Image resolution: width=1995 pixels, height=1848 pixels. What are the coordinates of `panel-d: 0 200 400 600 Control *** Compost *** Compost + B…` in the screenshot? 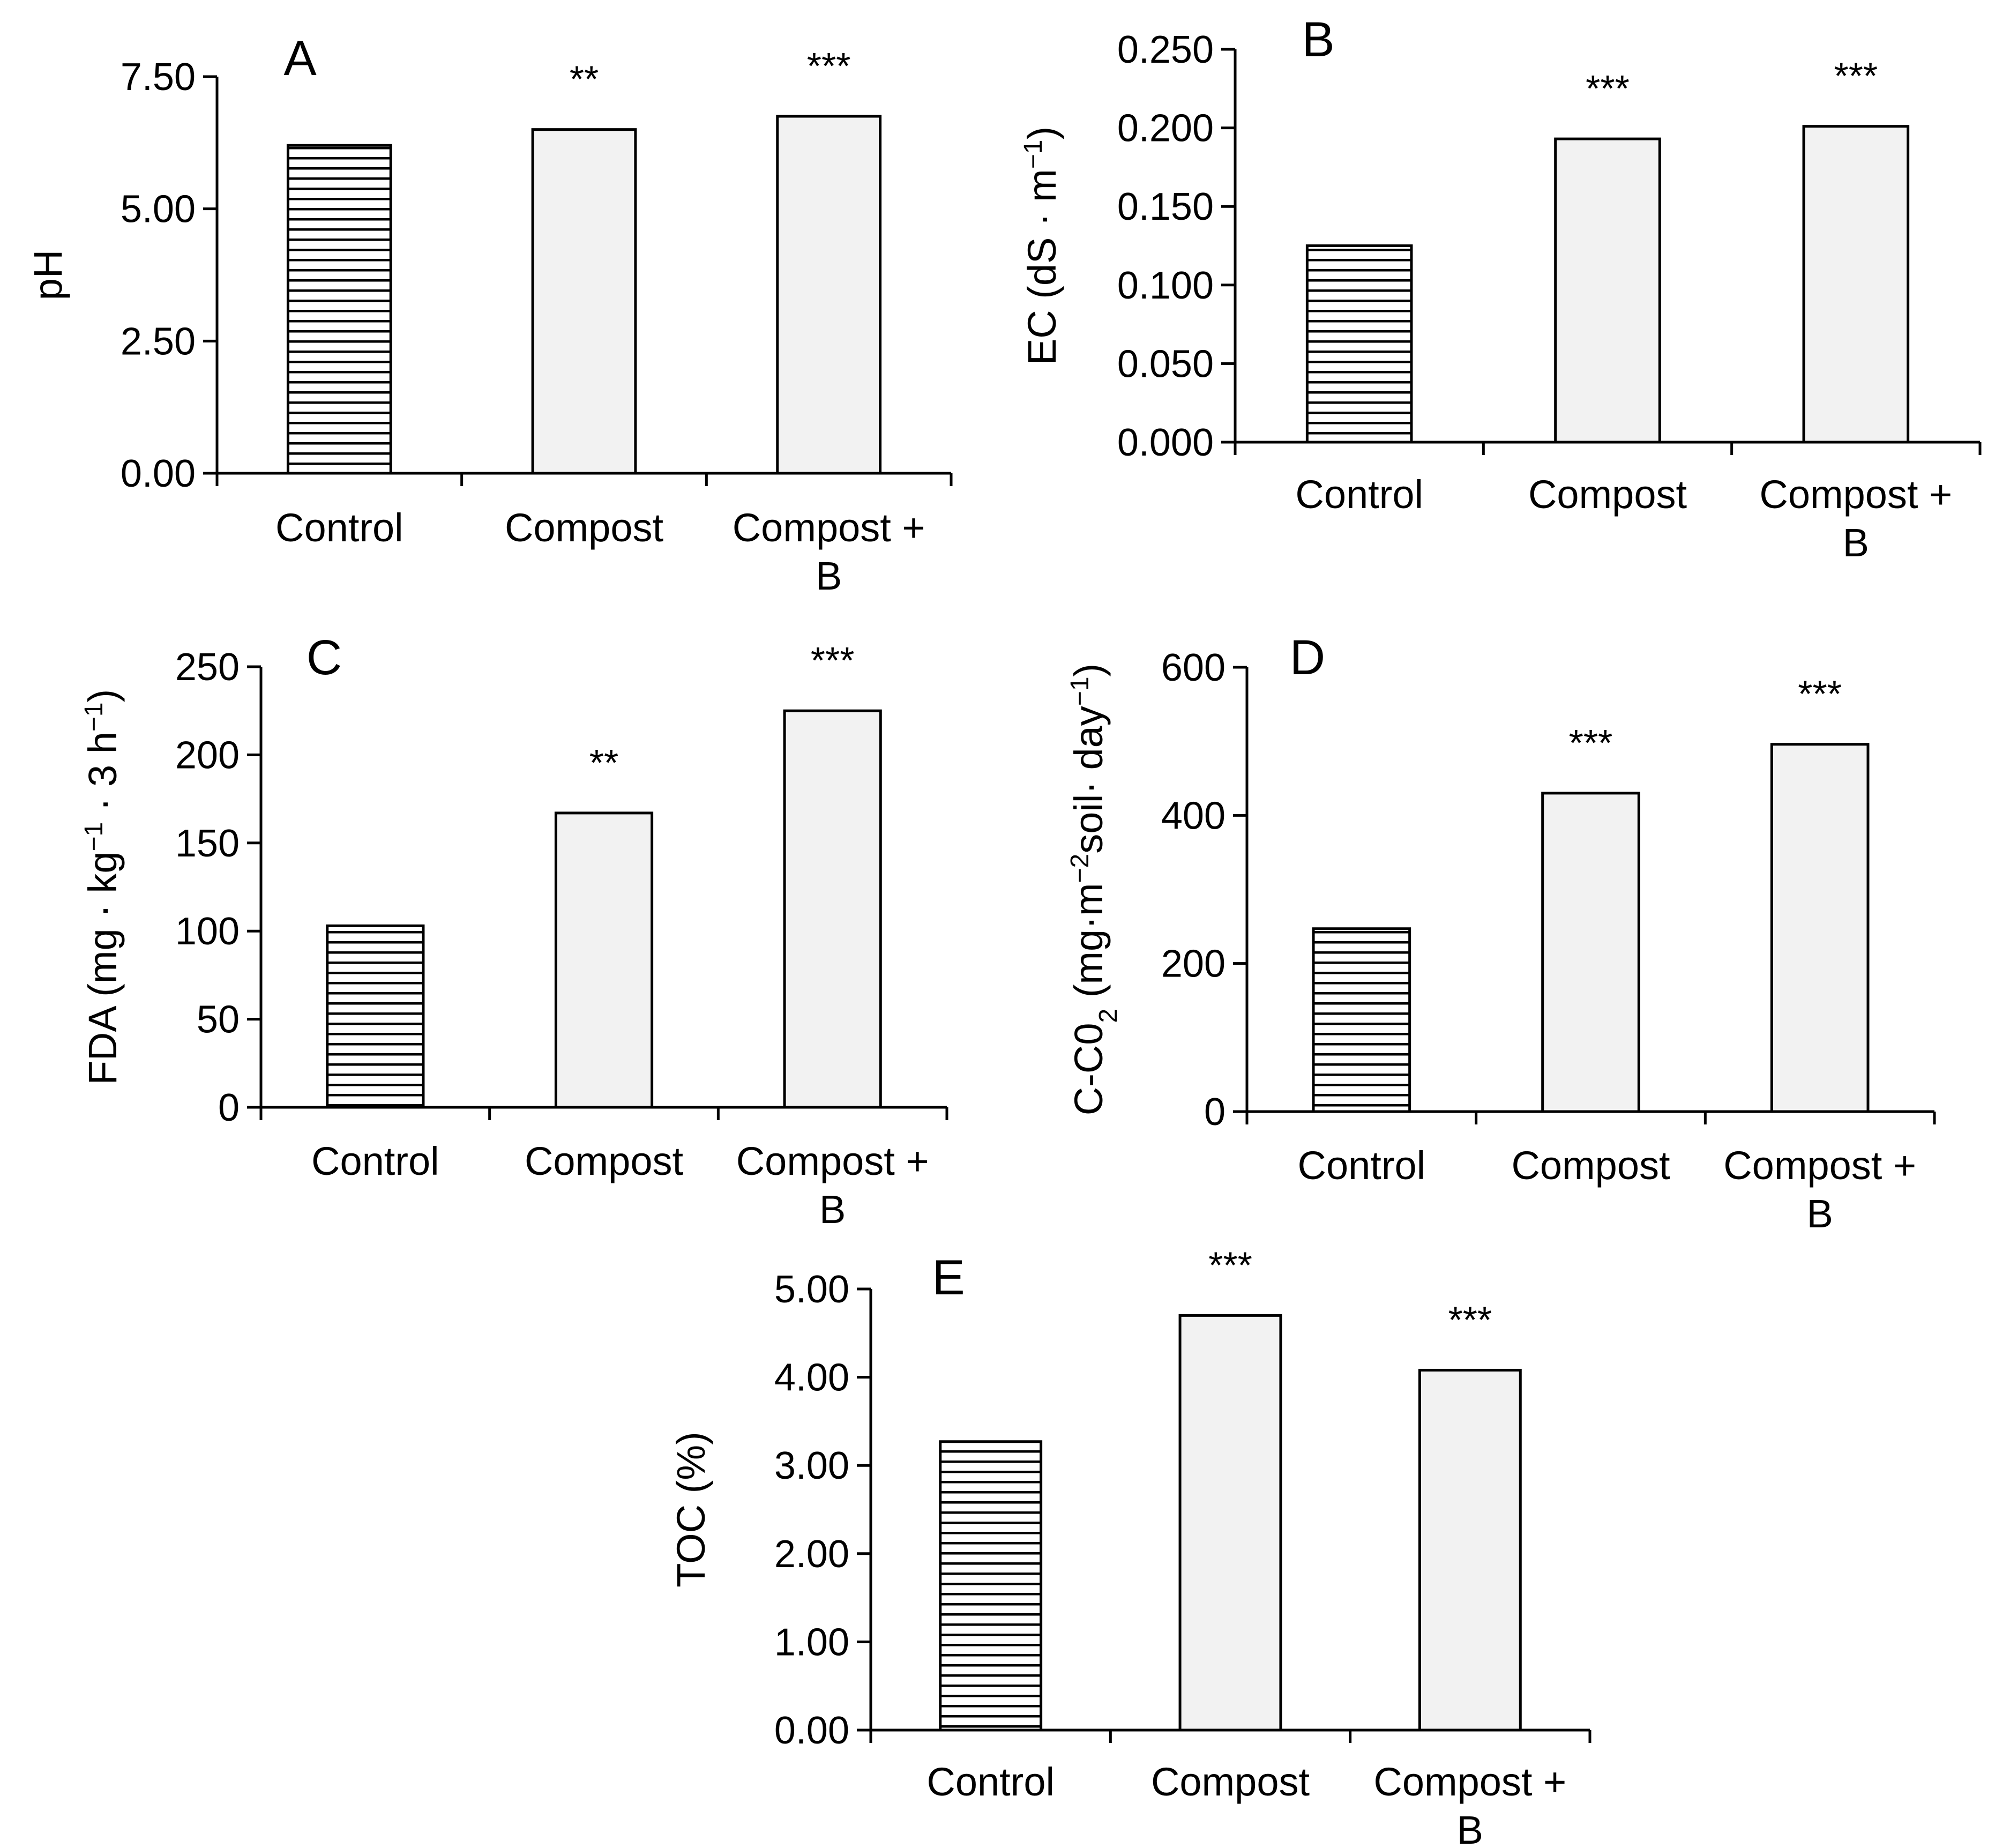 It's located at (1501, 933).